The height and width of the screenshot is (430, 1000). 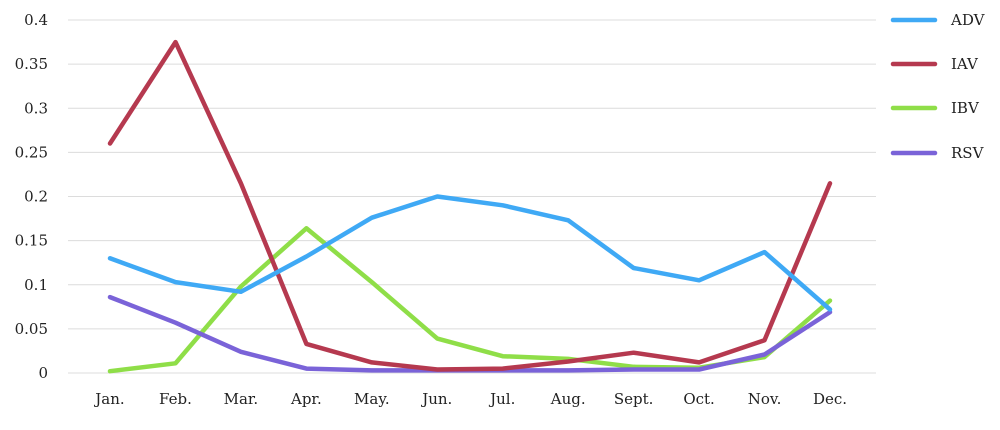 What do you see at coordinates (965, 64) in the screenshot?
I see `legend-label: IAV` at bounding box center [965, 64].